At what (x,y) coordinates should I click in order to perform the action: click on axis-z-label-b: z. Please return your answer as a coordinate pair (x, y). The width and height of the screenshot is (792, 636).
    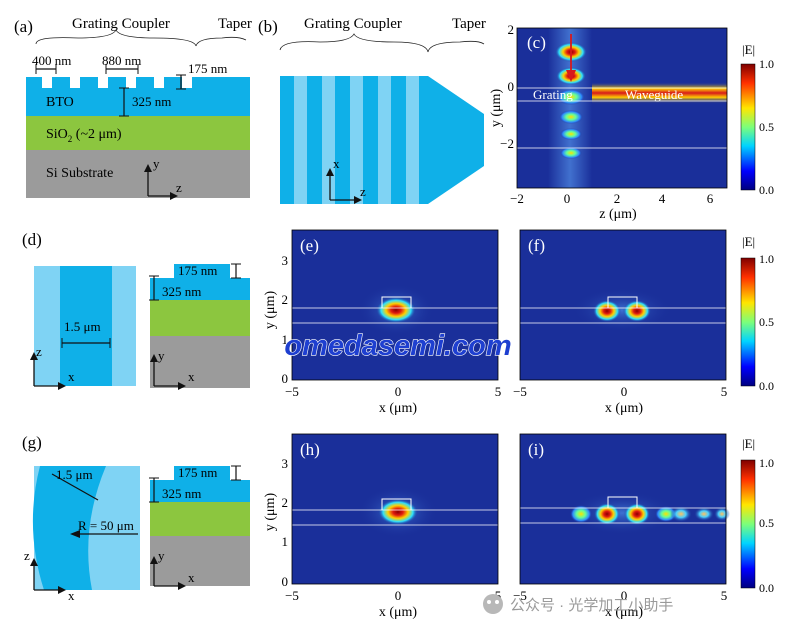
    Looking at the image, I should click on (363, 191).